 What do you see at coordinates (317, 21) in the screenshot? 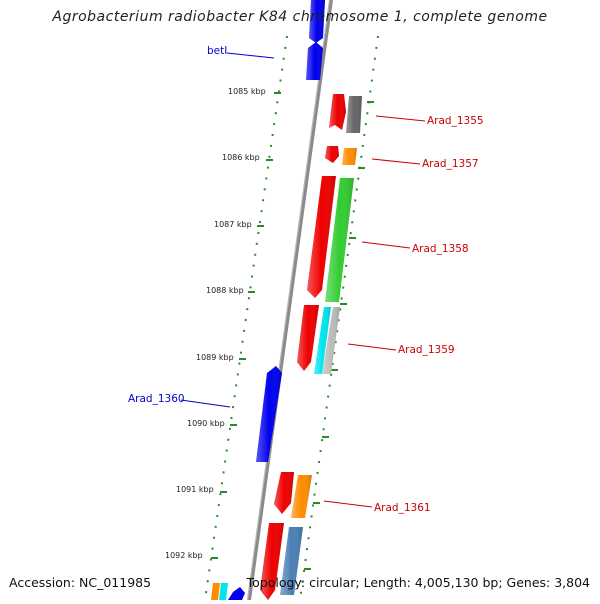
I see `gene-top-partial` at bounding box center [317, 21].